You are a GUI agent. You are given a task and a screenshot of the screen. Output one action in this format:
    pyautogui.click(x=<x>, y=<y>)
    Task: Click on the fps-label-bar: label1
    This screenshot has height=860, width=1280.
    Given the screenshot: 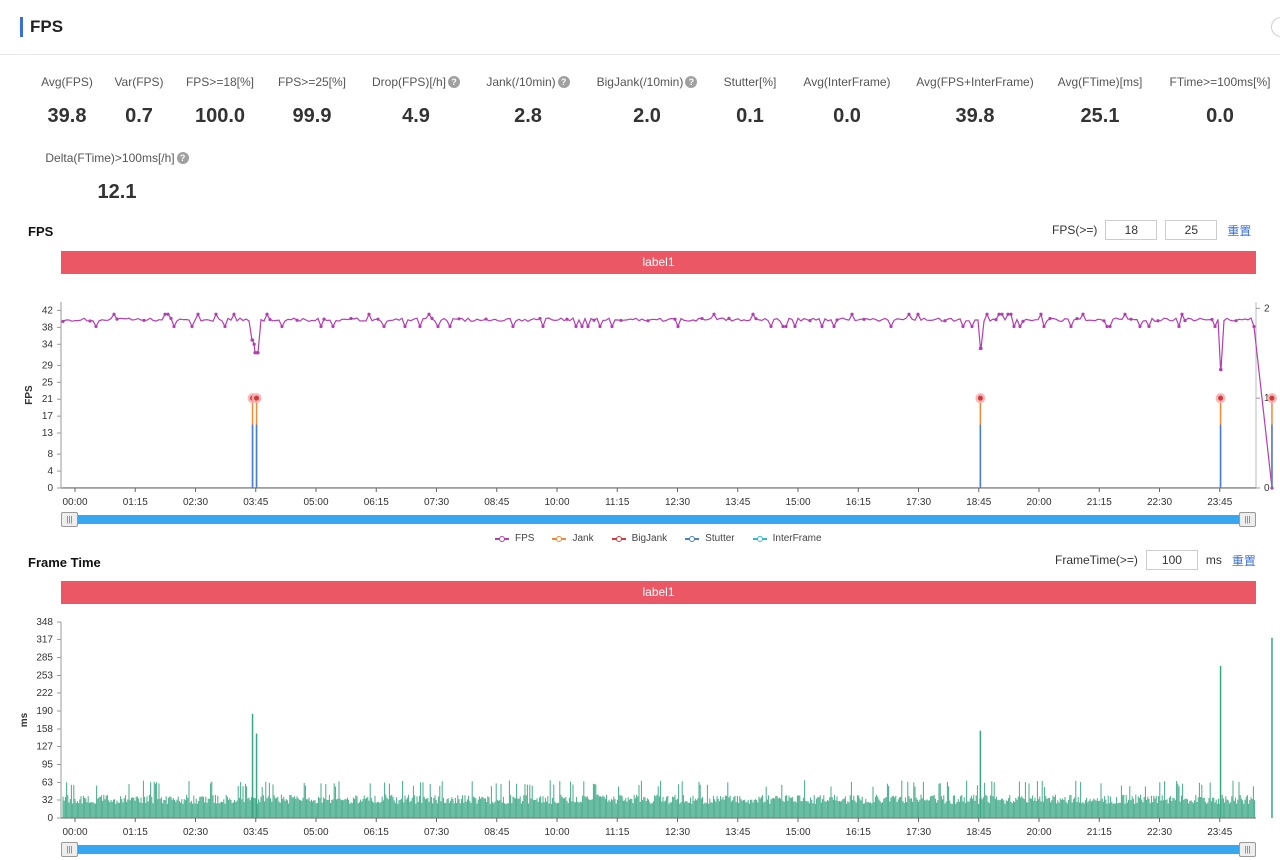 What is the action you would take?
    pyautogui.click(x=658, y=262)
    